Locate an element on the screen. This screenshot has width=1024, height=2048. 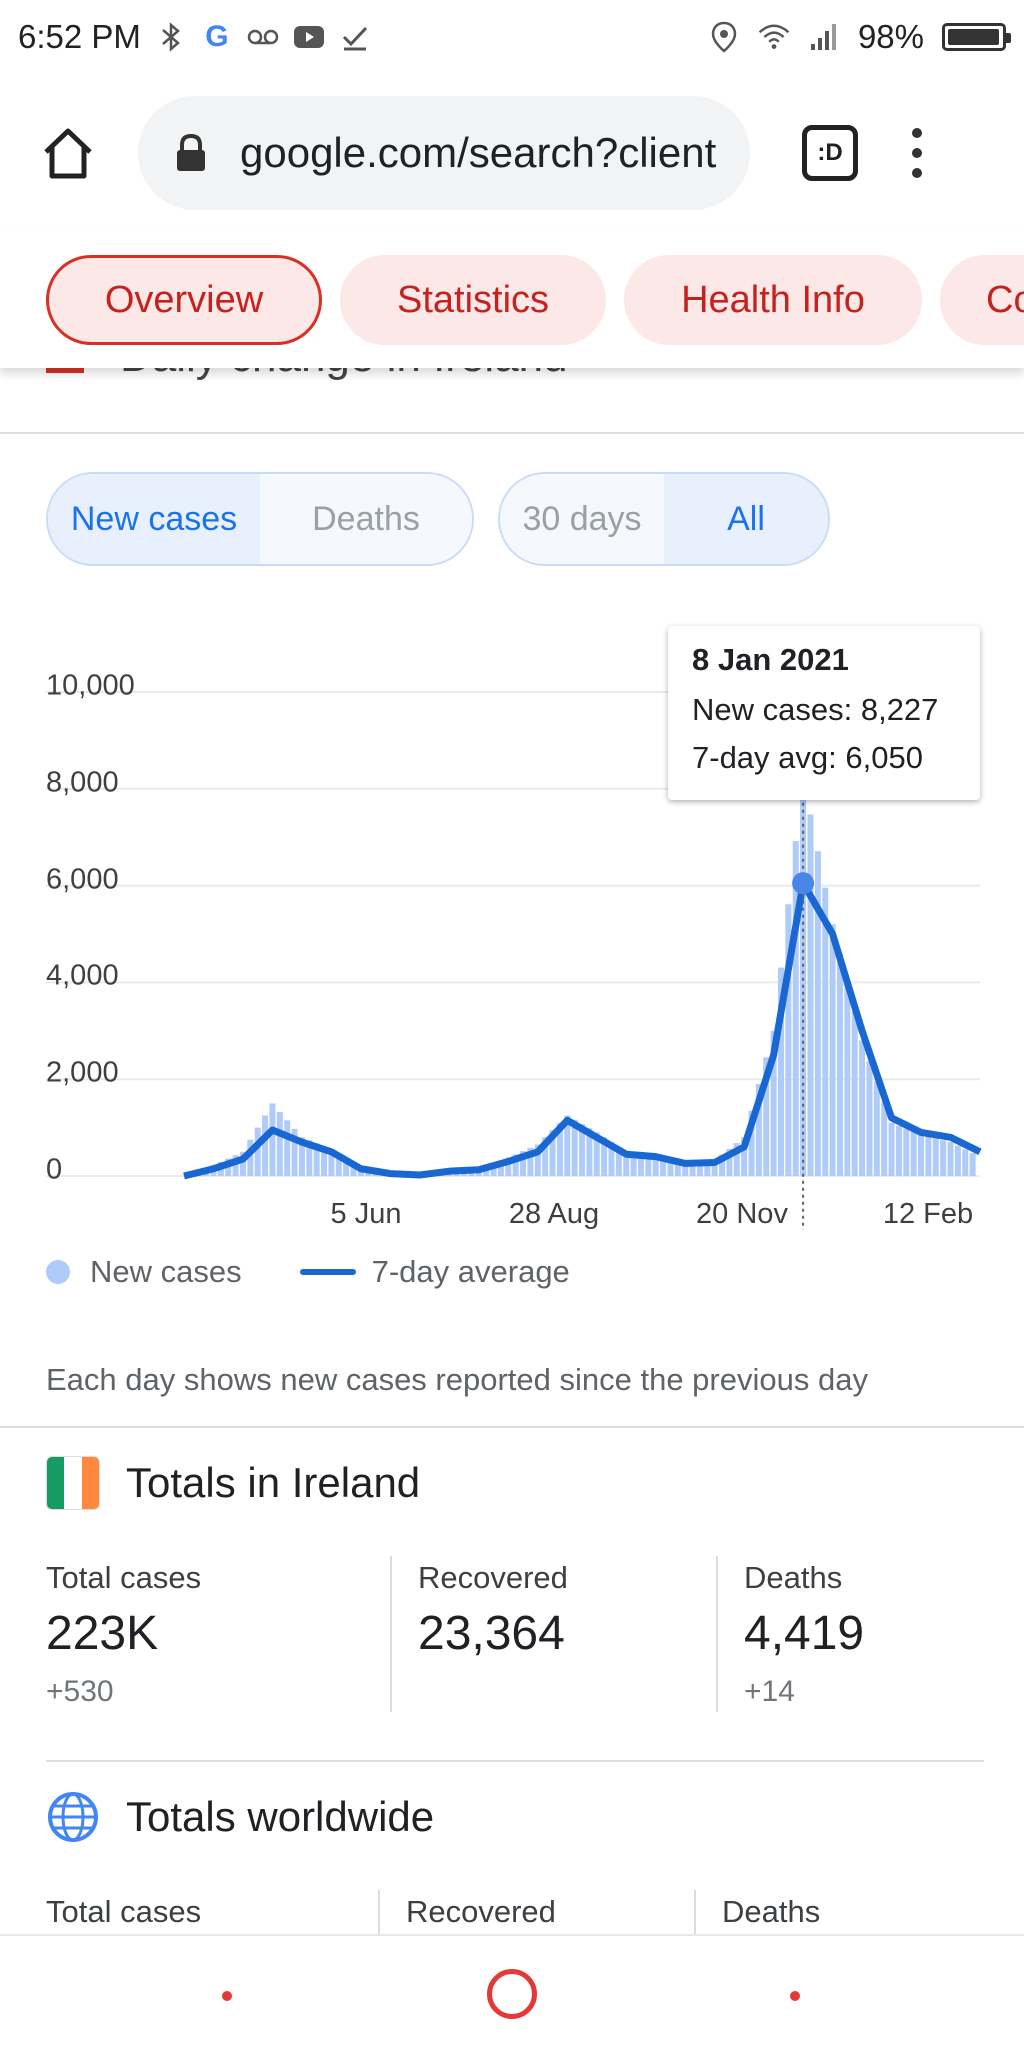
status-bar: 6:52 PM G 98% is located at coordinates (512, 37).